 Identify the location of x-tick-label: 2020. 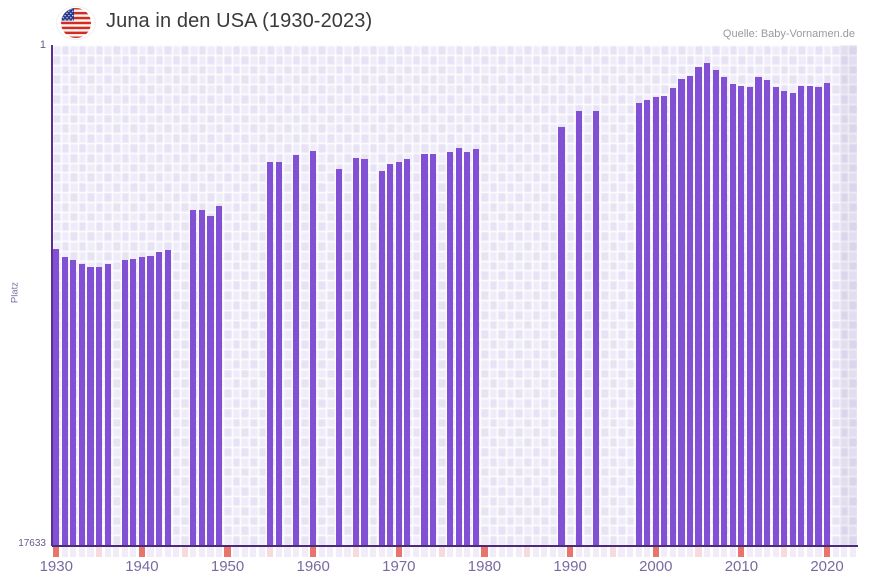
(827, 566).